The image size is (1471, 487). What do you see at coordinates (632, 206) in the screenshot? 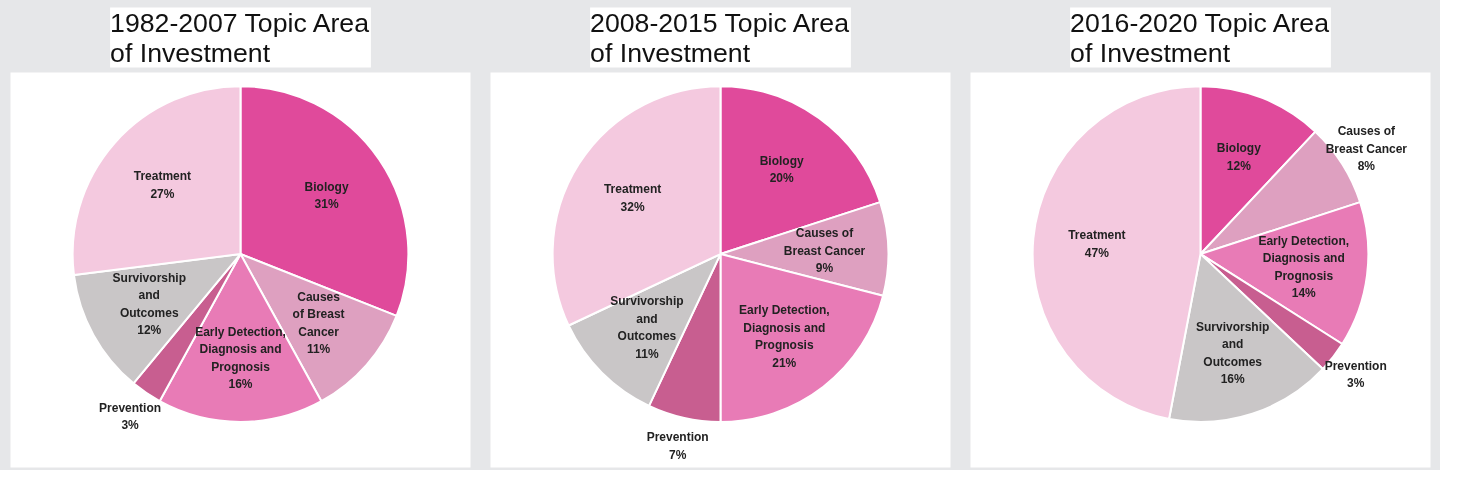
I see `data-label: 32%` at bounding box center [632, 206].